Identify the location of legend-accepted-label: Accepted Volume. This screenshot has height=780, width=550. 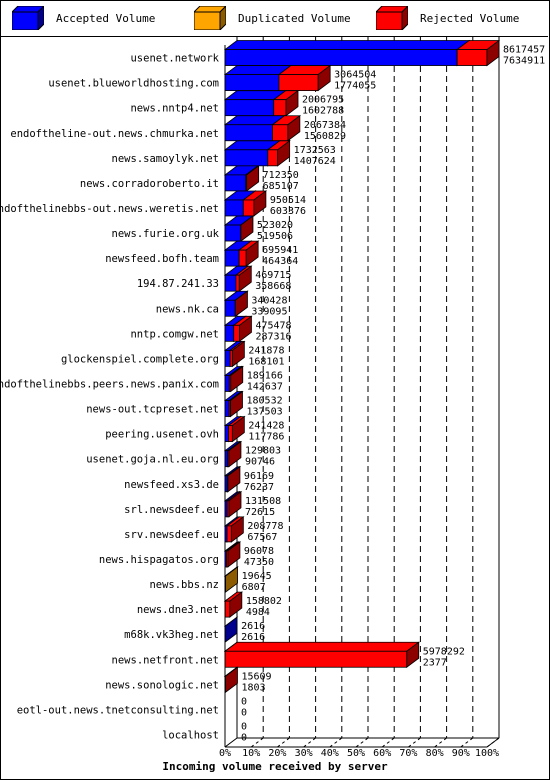
(106, 18).